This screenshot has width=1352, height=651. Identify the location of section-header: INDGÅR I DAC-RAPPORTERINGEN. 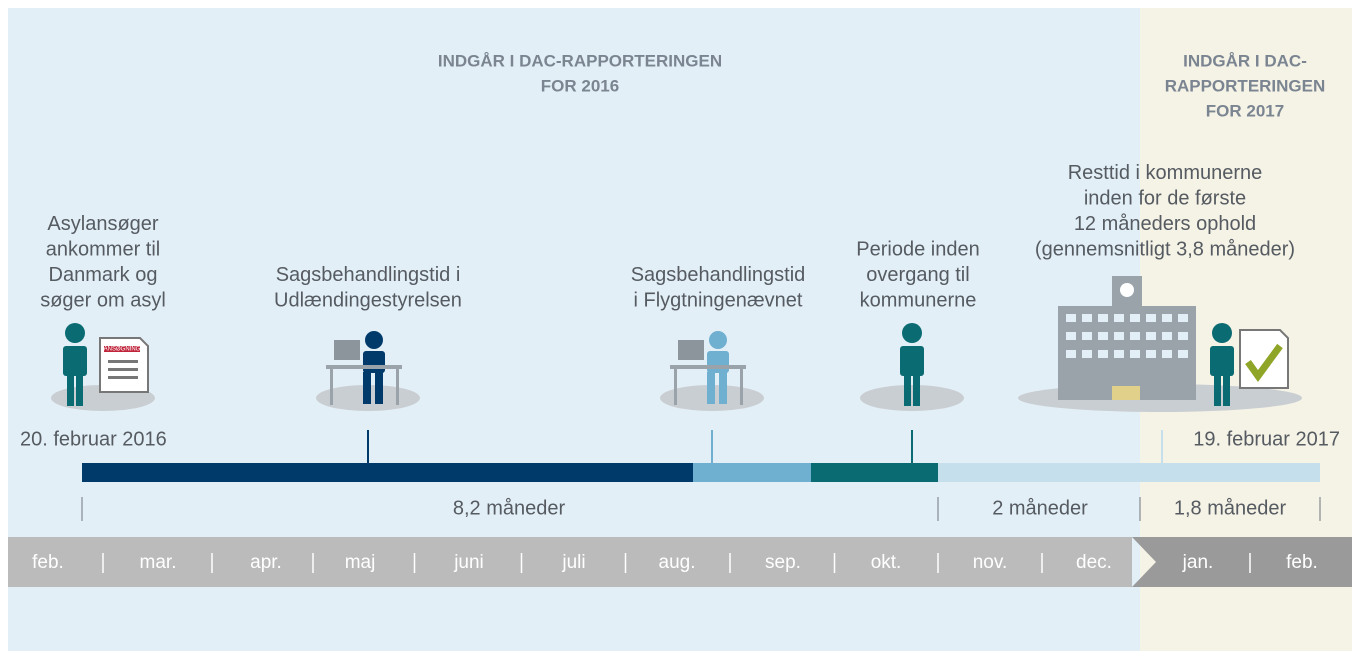
(580, 60).